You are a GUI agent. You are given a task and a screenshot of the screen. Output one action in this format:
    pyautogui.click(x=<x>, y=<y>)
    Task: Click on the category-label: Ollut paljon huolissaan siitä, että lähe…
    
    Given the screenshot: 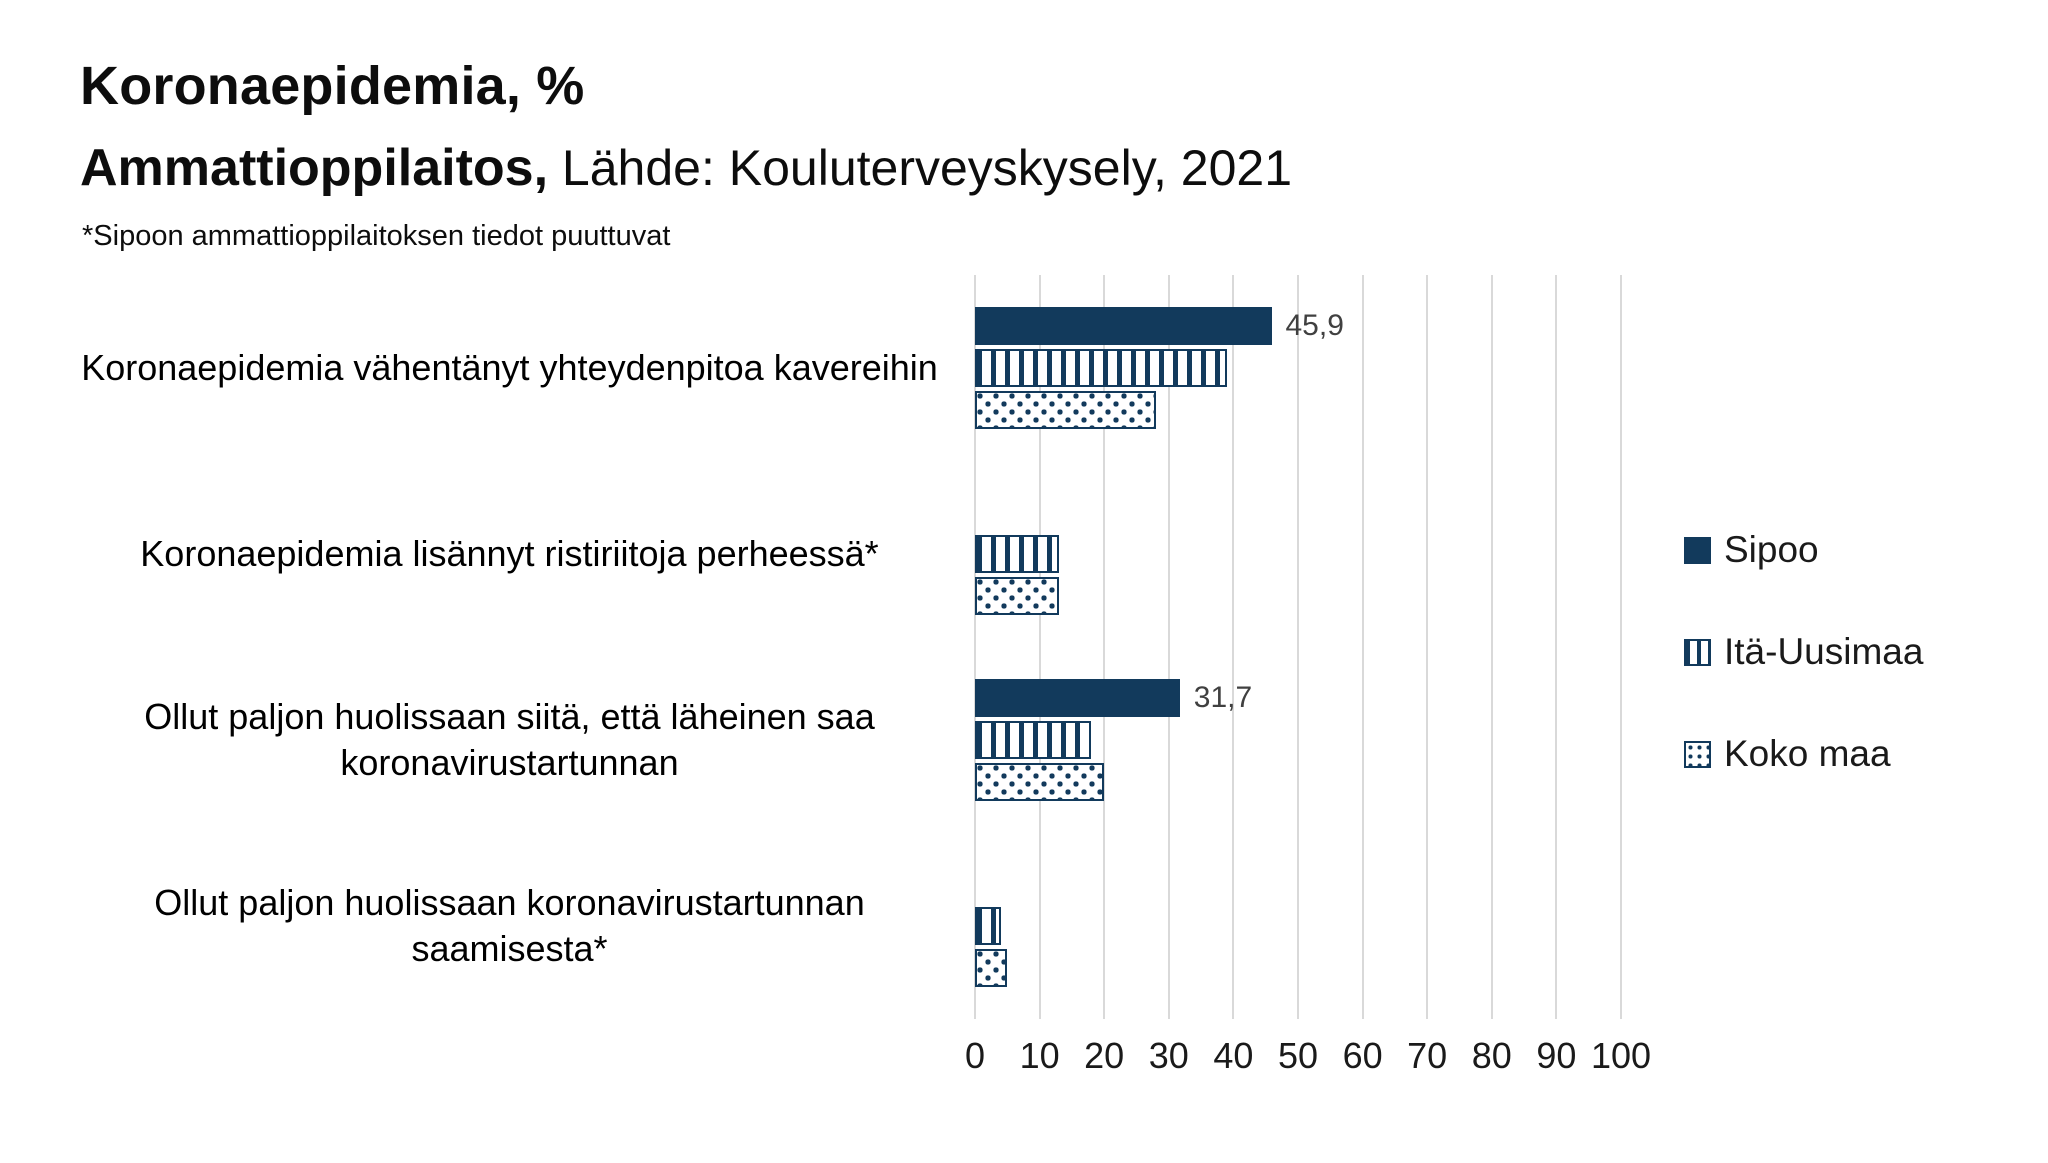 What is the action you would take?
    pyautogui.click(x=509, y=739)
    